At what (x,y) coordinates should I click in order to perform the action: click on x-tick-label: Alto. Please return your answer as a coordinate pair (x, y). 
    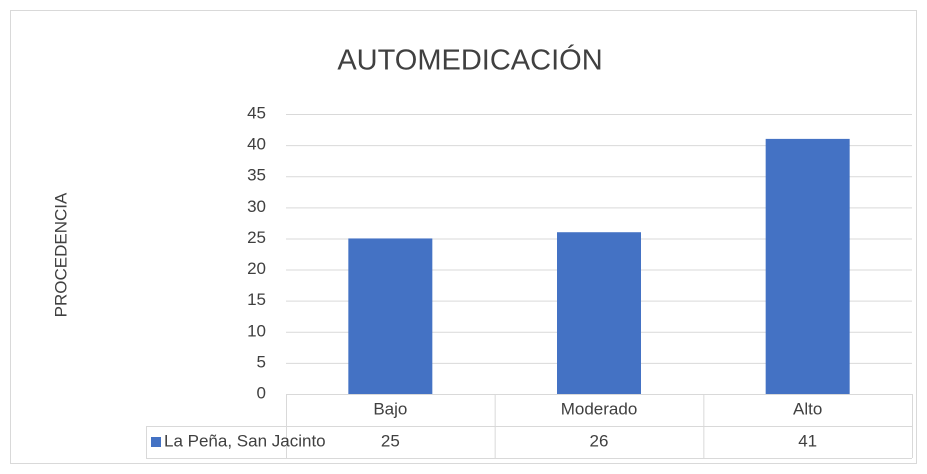
    Looking at the image, I should click on (807, 408).